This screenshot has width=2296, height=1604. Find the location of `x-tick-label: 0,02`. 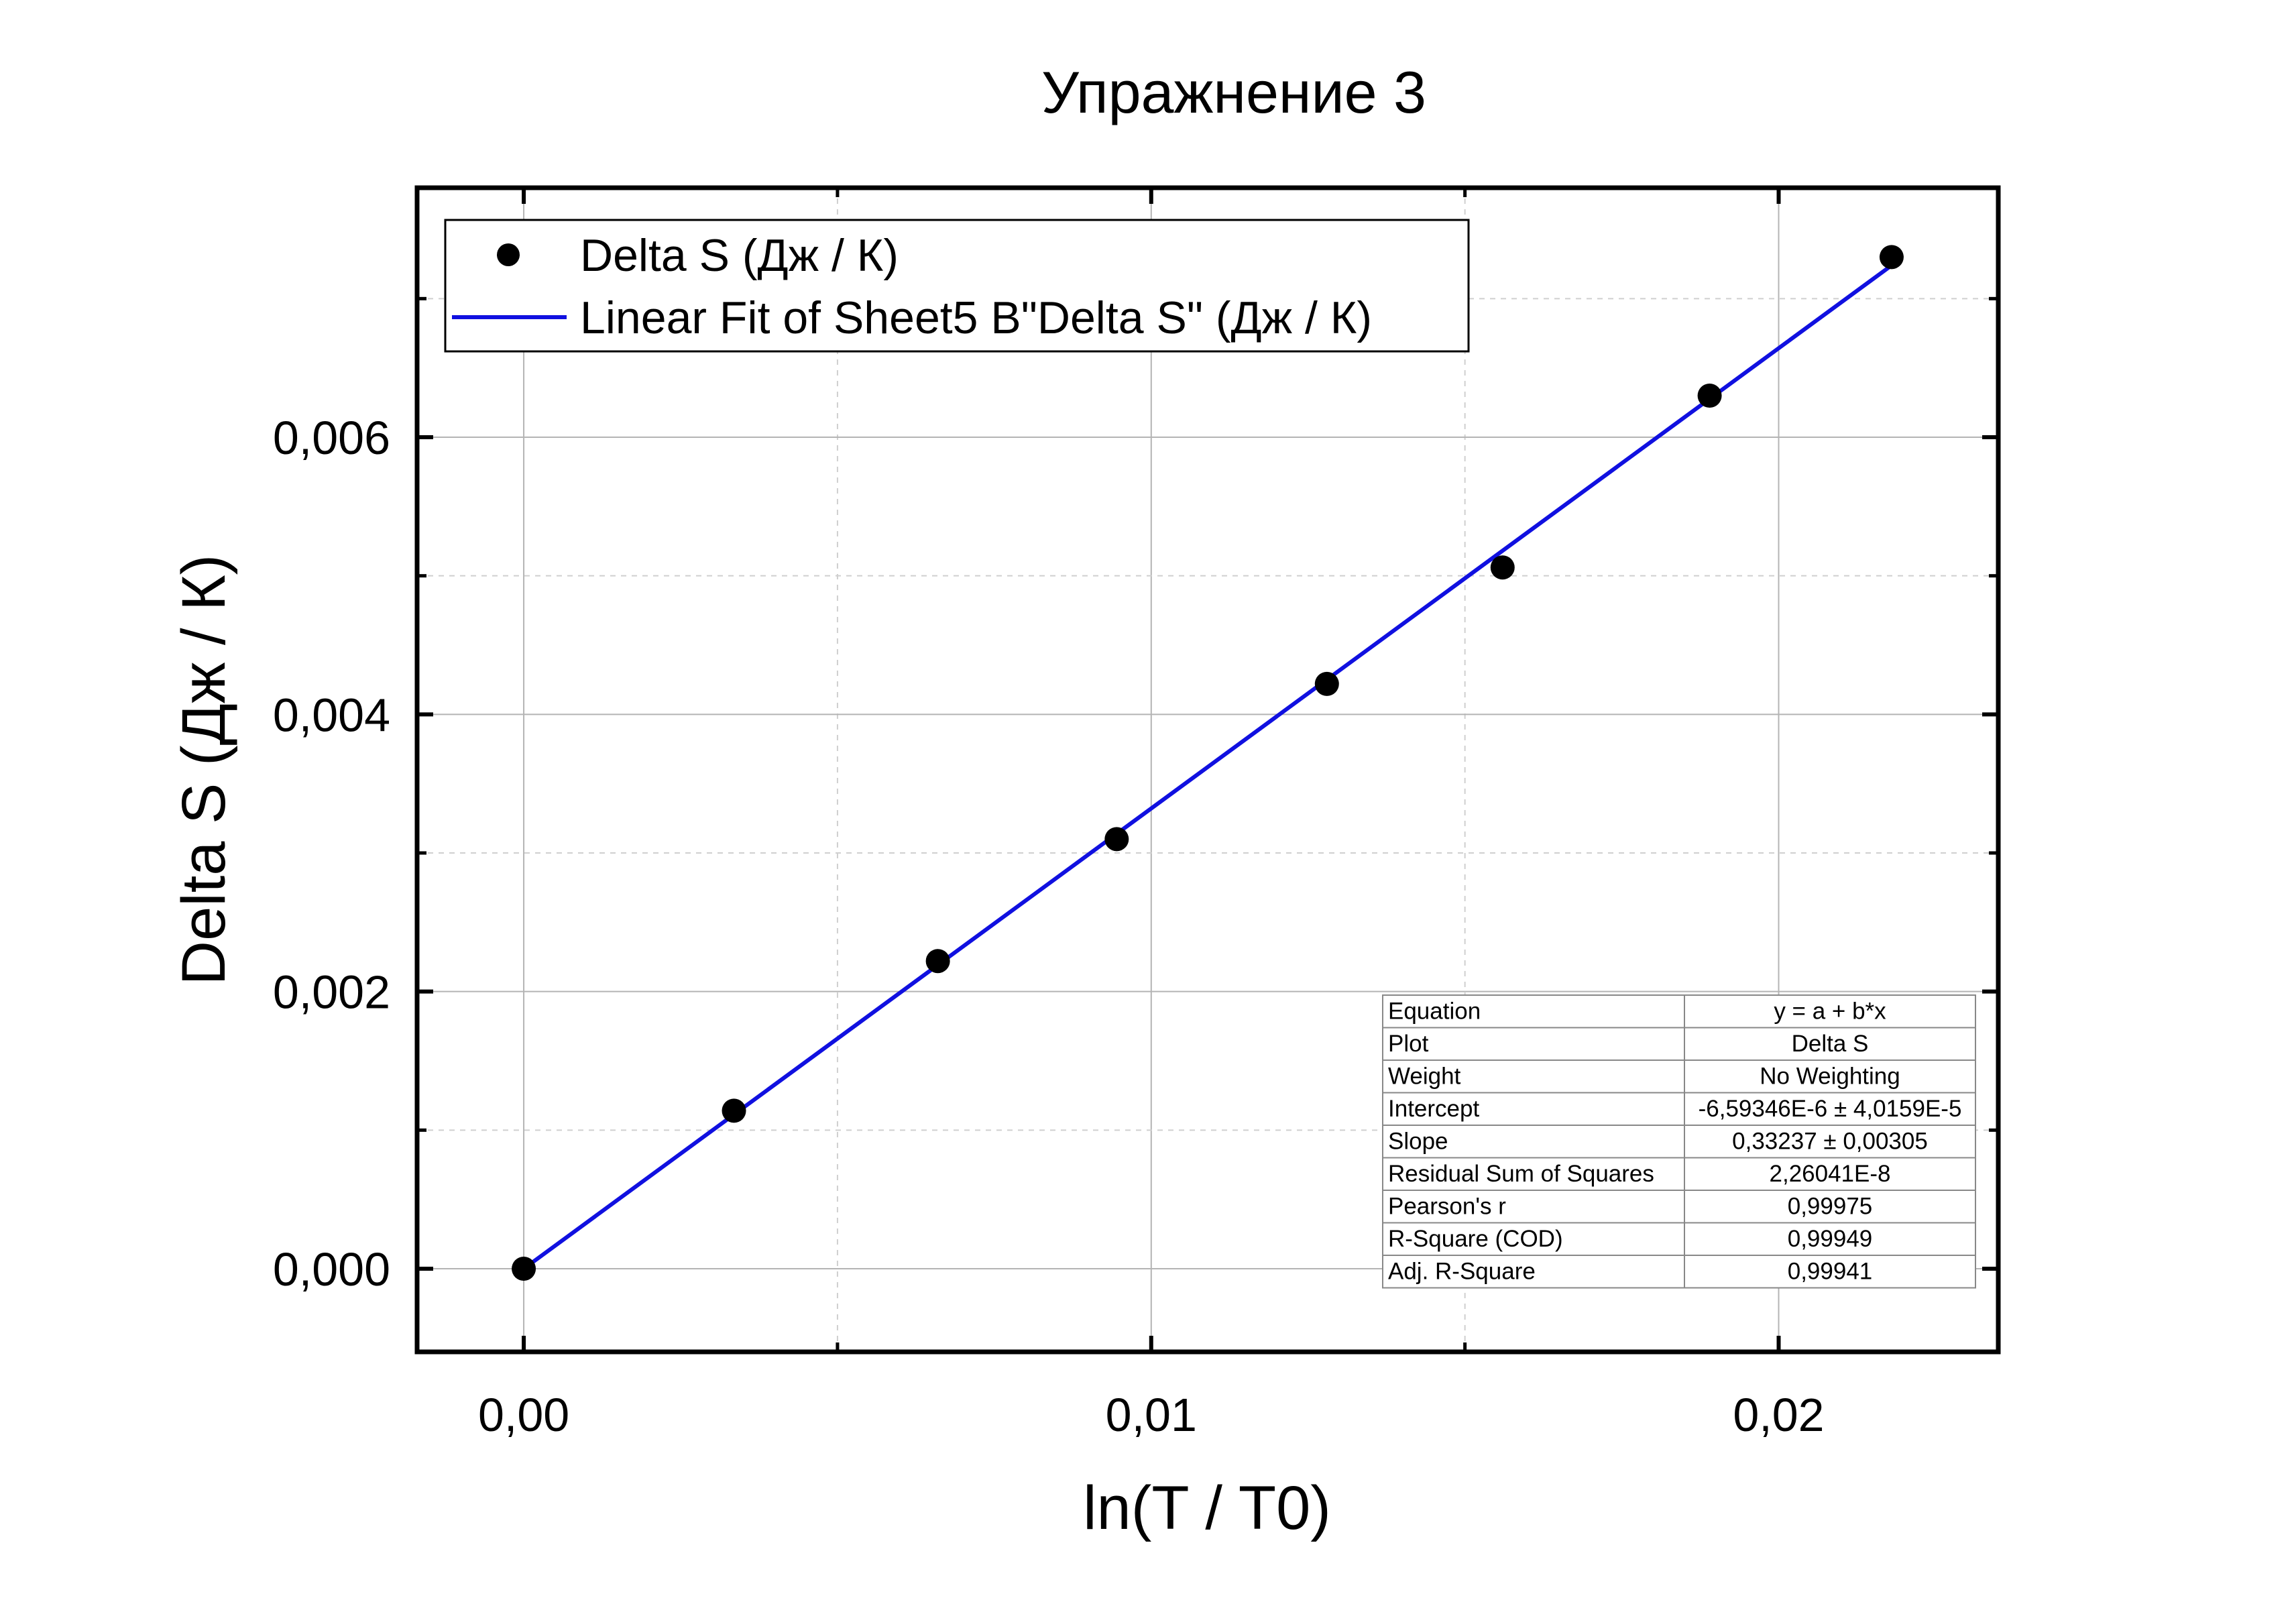

x-tick-label: 0,02 is located at coordinates (1778, 1415).